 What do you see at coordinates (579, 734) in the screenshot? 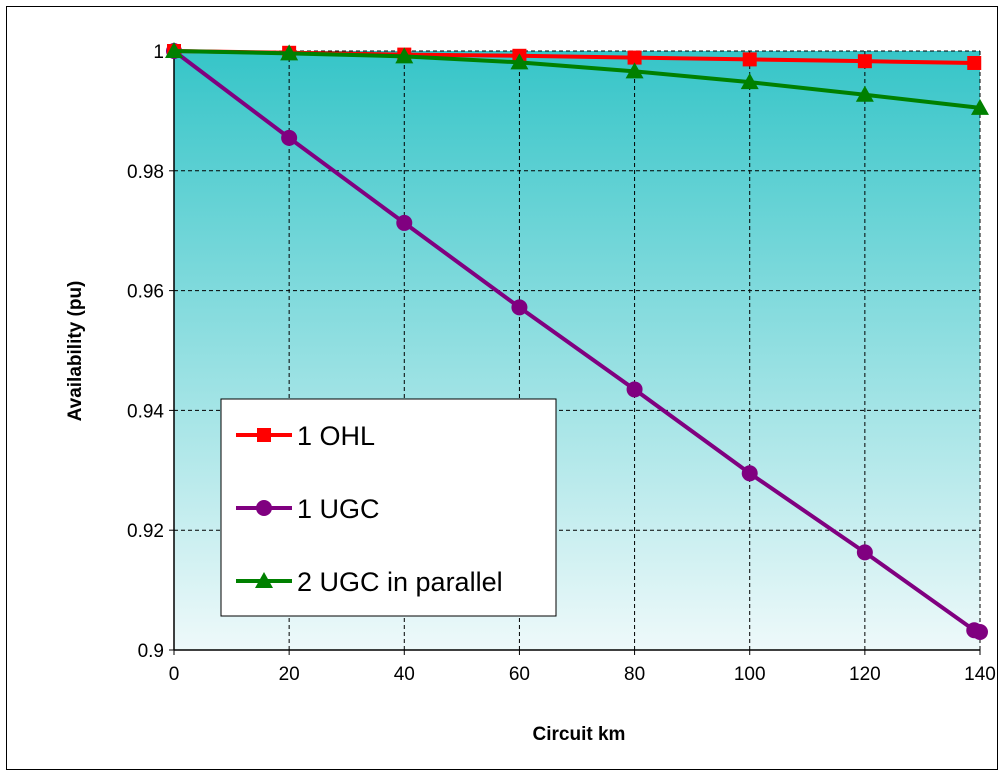
I see `x-axis-title: Circuit km` at bounding box center [579, 734].